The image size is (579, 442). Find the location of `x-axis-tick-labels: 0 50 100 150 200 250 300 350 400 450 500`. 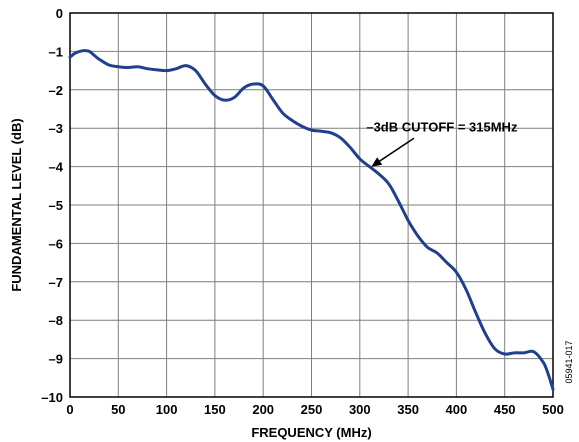

x-axis-tick-labels: 0 50 100 150 200 250 300 350 400 450 500 is located at coordinates (314, 409).